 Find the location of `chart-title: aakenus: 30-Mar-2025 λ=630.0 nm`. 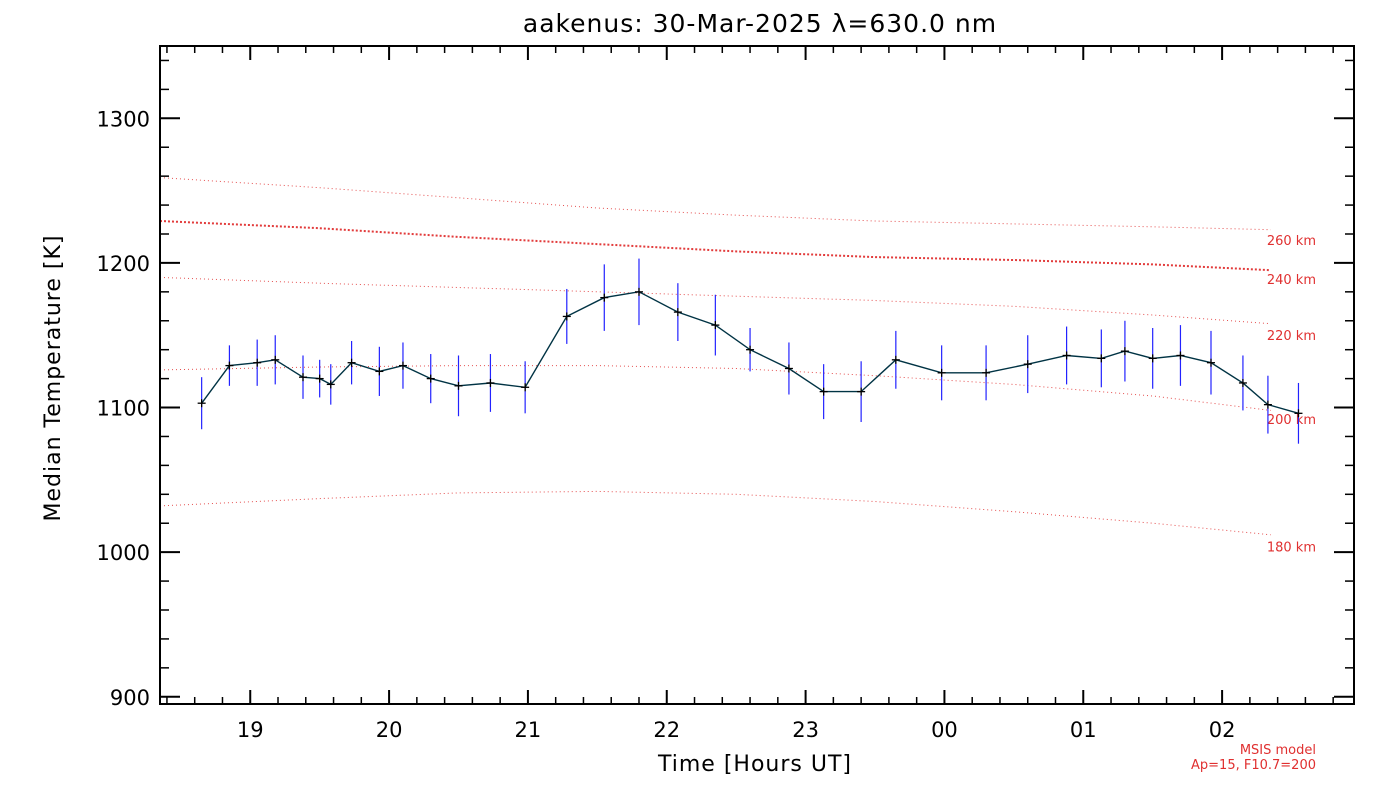

chart-title: aakenus: 30-Mar-2025 λ=630.0 nm is located at coordinates (760, 23).